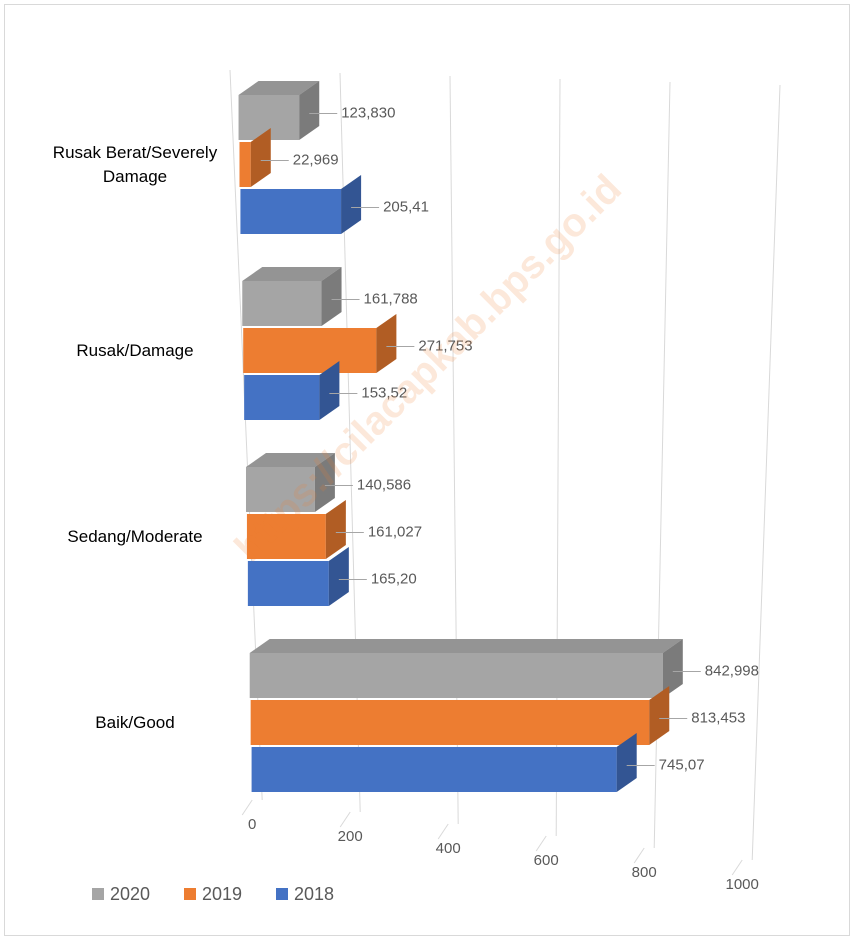 The height and width of the screenshot is (940, 854). I want to click on x-tick-label: 600, so click(546, 860).